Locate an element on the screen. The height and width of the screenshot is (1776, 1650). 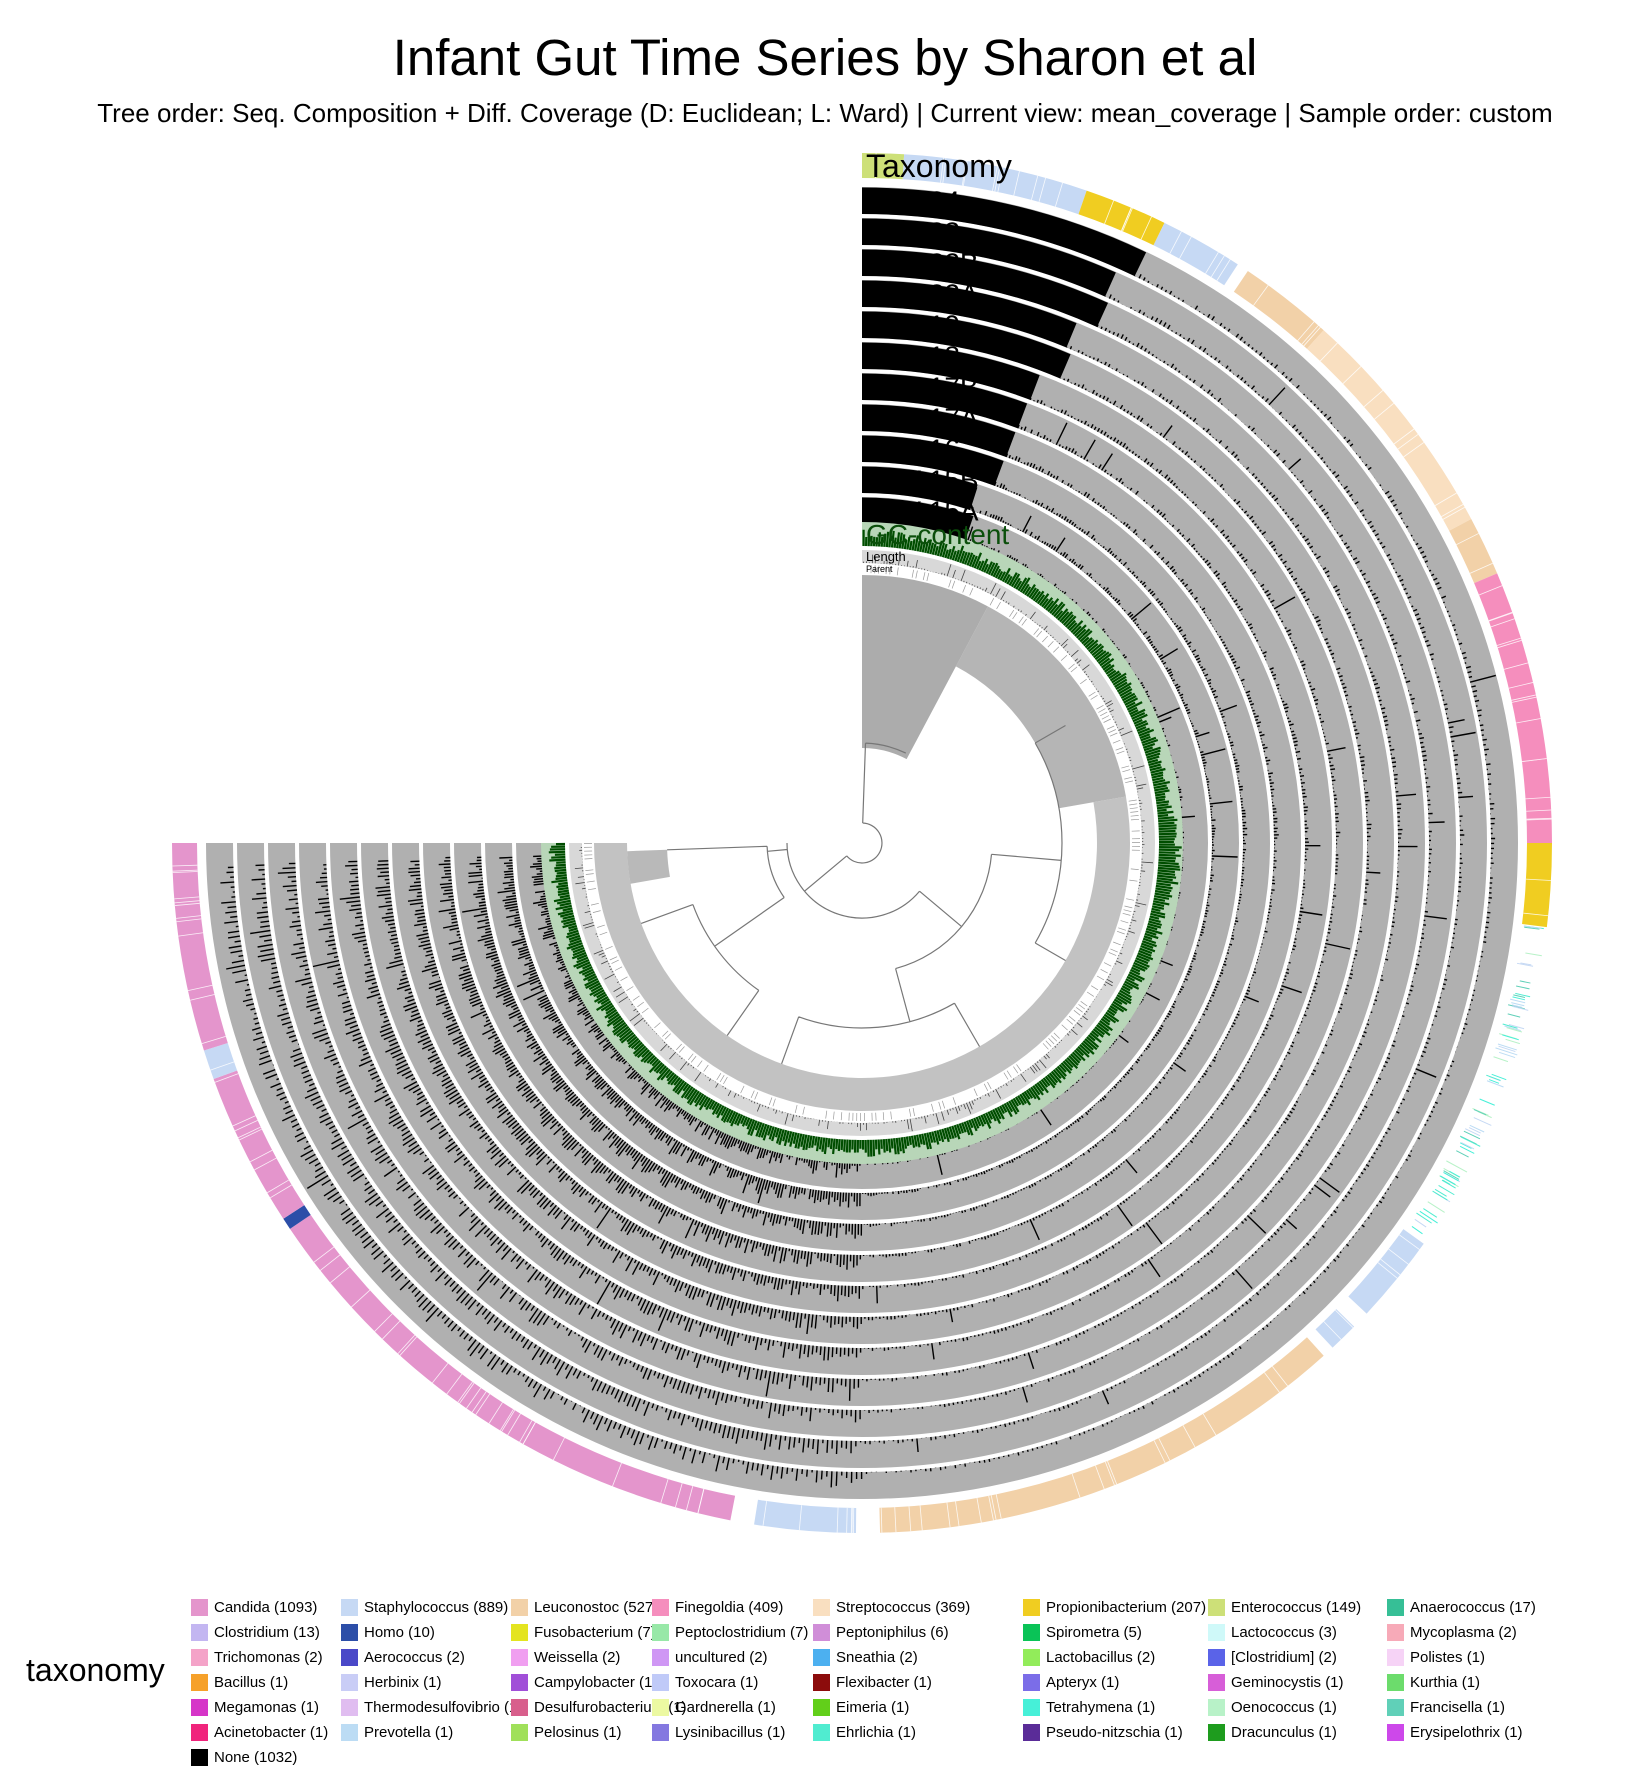
legend-item: Propionibacterium (207) is located at coordinates (1114, 1607).